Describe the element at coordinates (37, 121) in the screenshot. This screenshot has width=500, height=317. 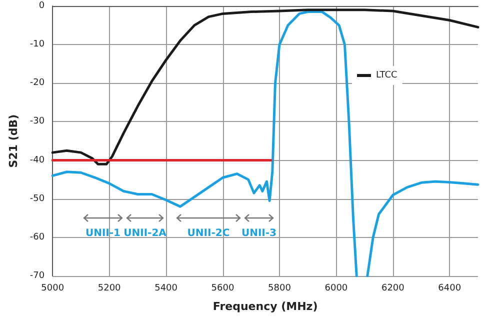
I see `y-tick-label: -30` at that location.